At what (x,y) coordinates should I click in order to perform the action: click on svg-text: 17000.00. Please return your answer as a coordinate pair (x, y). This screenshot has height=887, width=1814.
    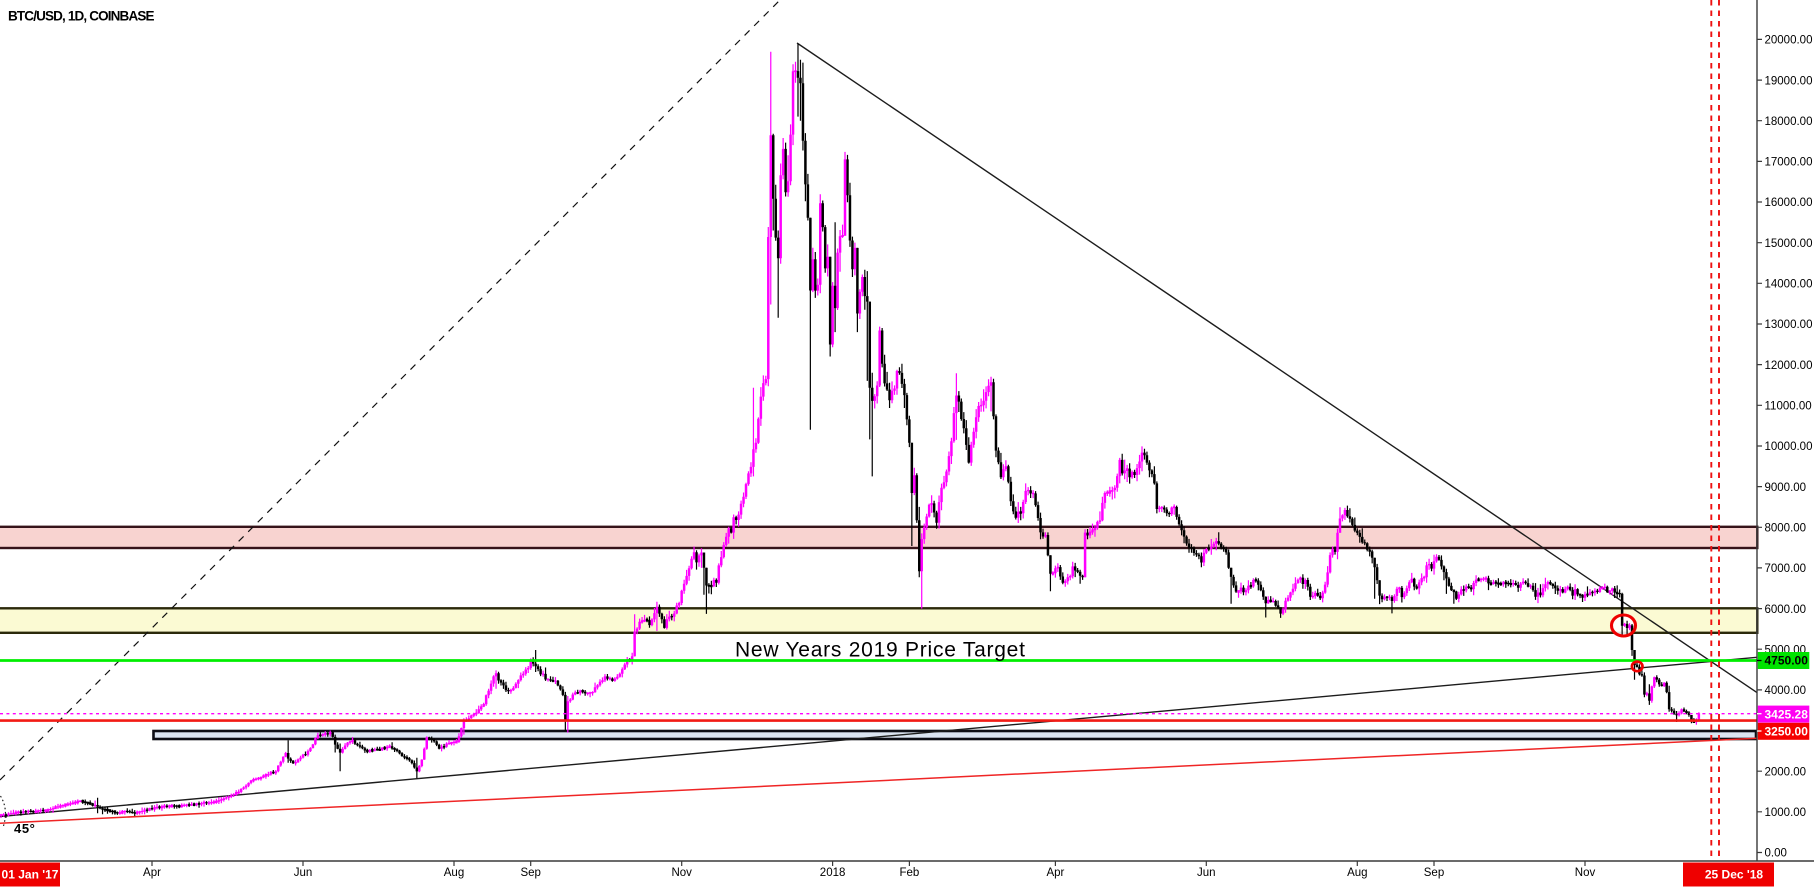
    Looking at the image, I should click on (1789, 163).